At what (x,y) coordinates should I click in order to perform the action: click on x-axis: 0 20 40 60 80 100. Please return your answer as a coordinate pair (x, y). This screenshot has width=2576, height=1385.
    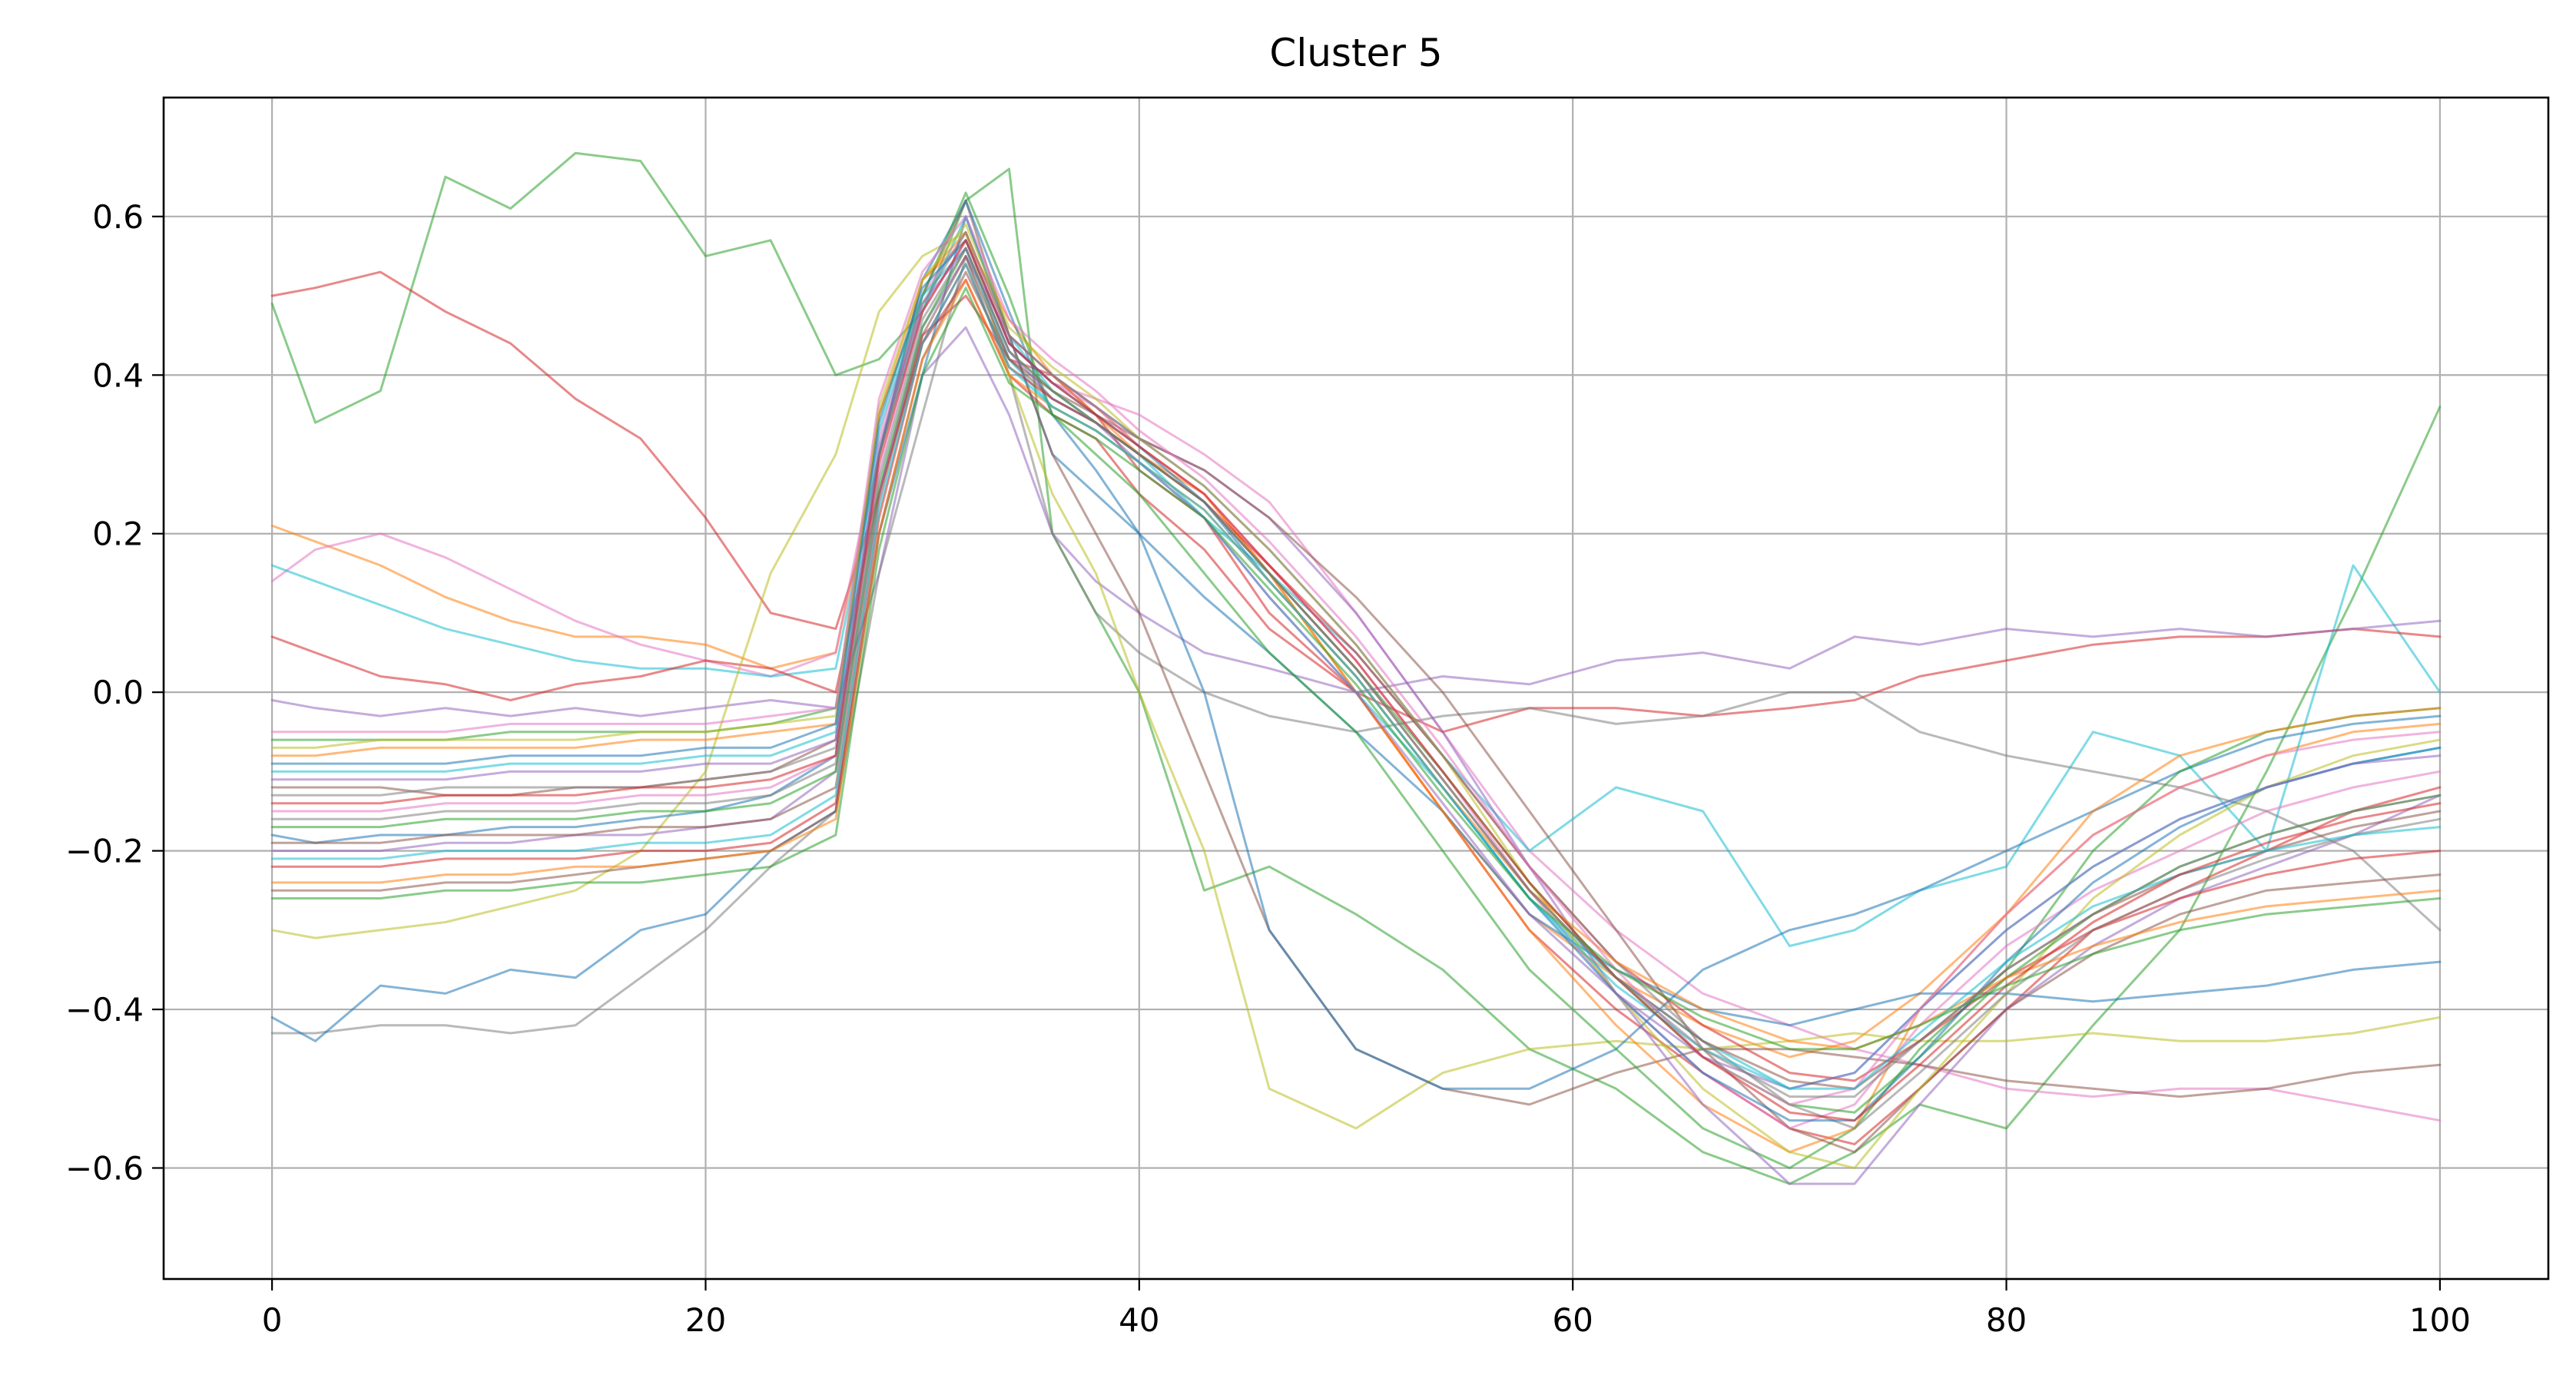
    Looking at the image, I should click on (1366, 1309).